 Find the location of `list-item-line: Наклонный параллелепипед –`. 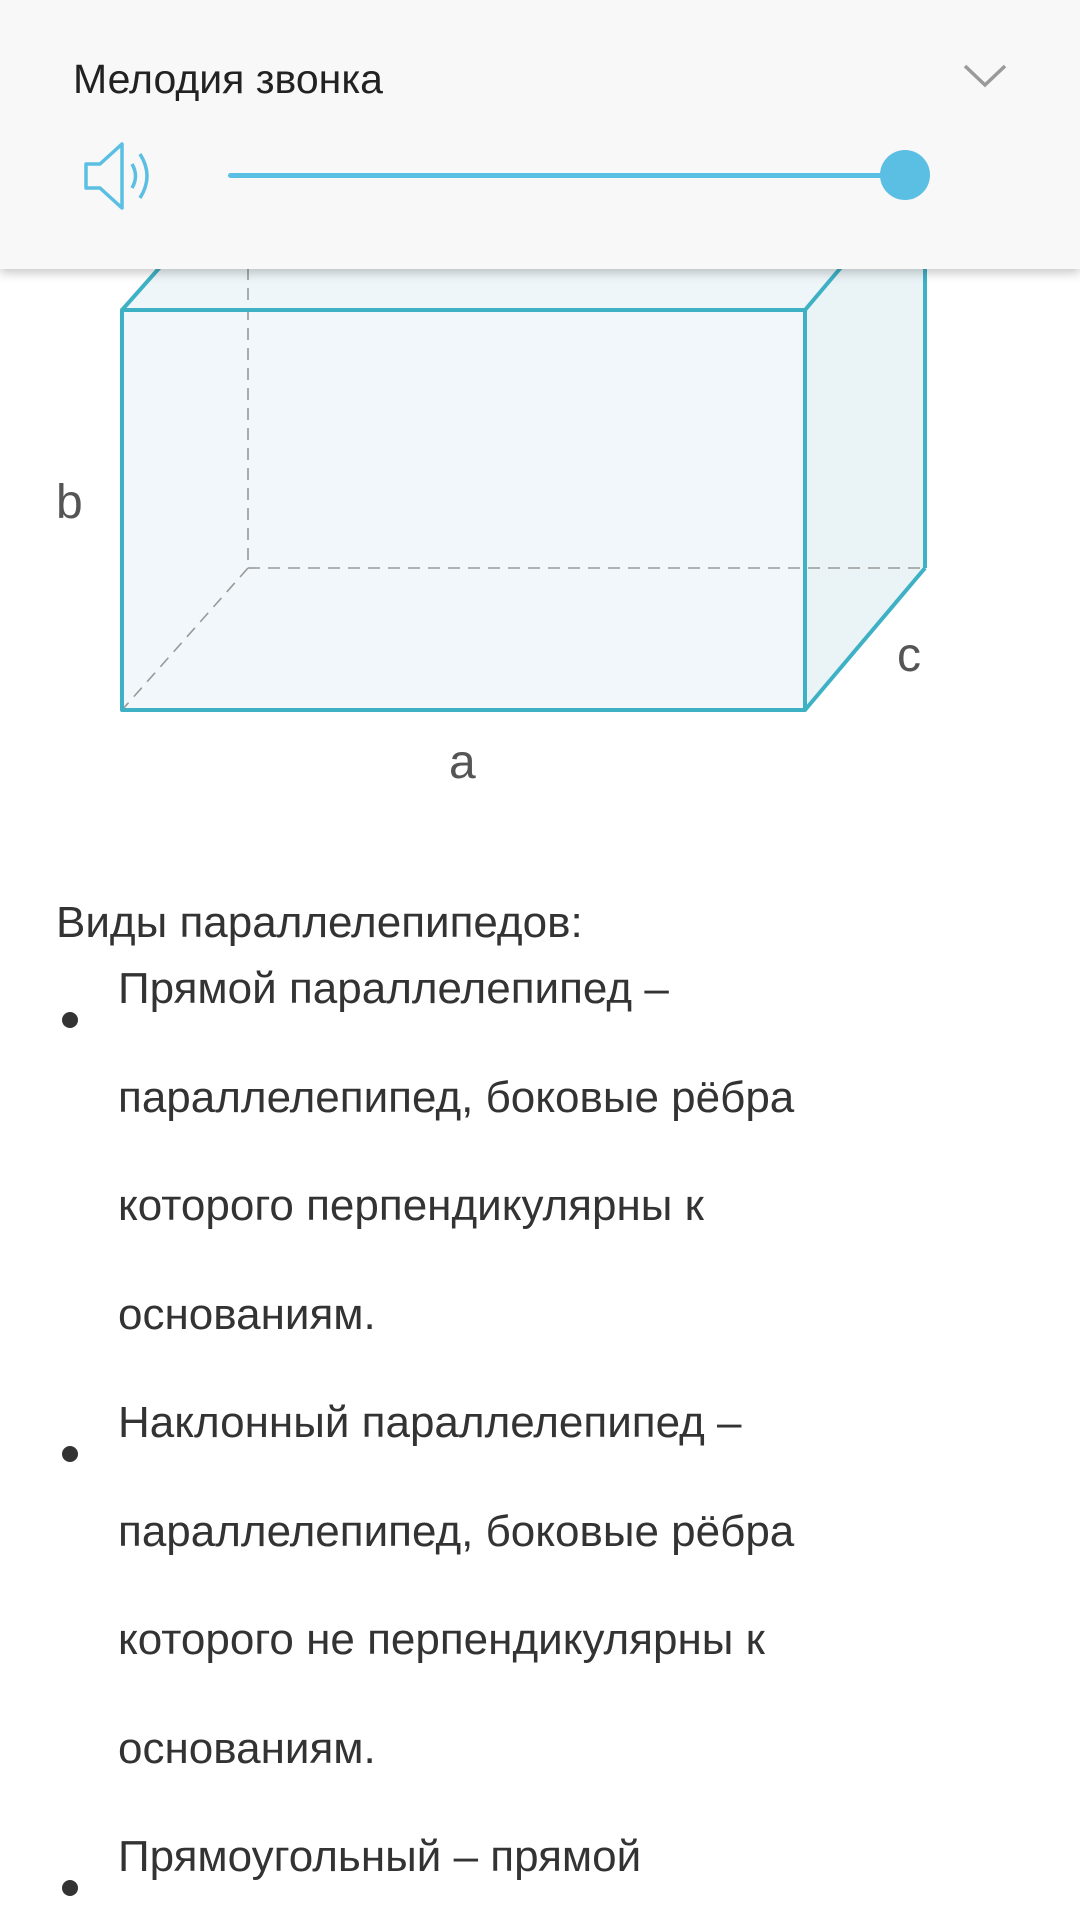

list-item-line: Наклонный параллелепипед – is located at coordinates (430, 1422).